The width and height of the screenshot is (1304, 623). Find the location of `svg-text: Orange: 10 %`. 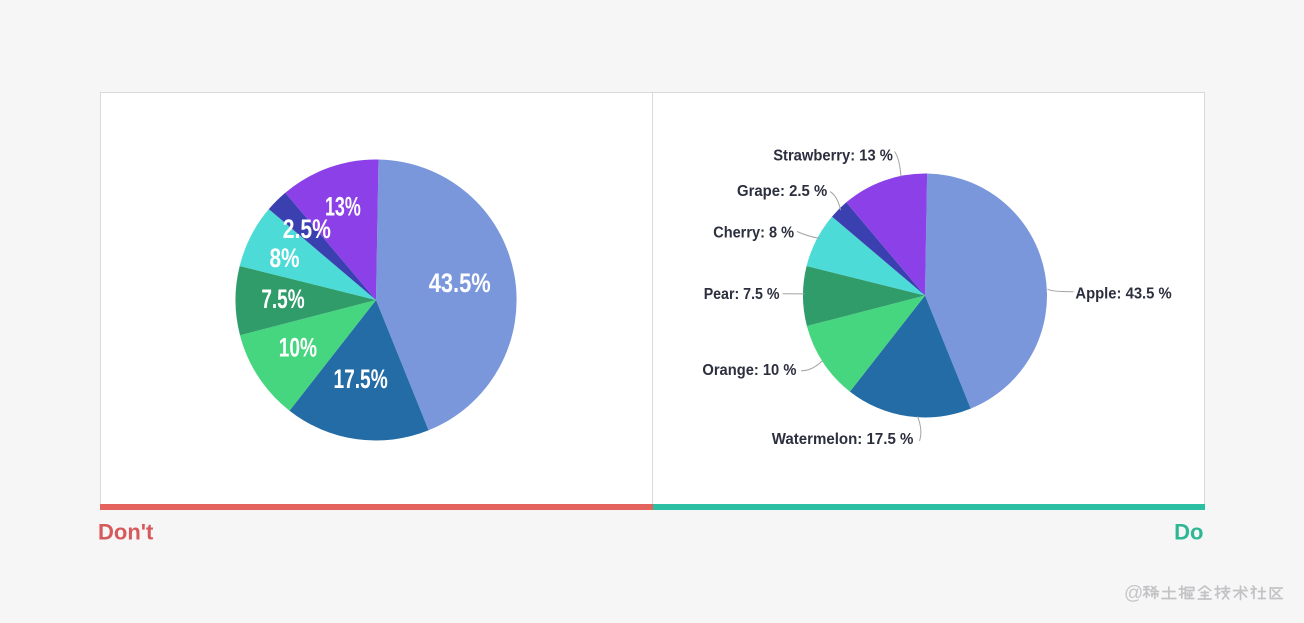

svg-text: Orange: 10 % is located at coordinates (749, 370).